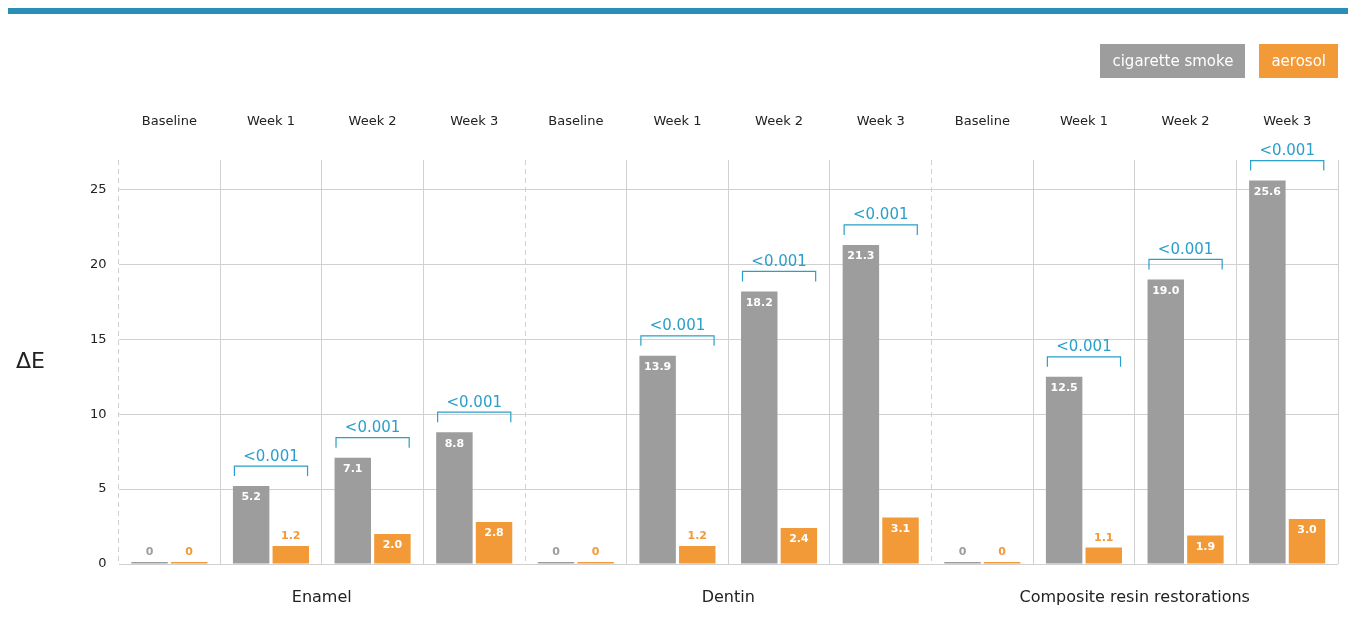 The height and width of the screenshot is (641, 1364). Describe the element at coordinates (658, 367) in the screenshot. I see `data-label: 13.9` at that location.